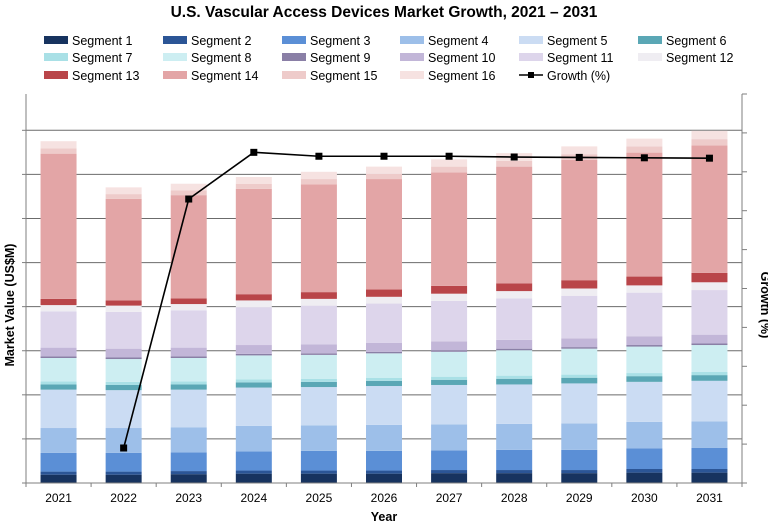  I want to click on x-tick-label: 2024, so click(253, 498).